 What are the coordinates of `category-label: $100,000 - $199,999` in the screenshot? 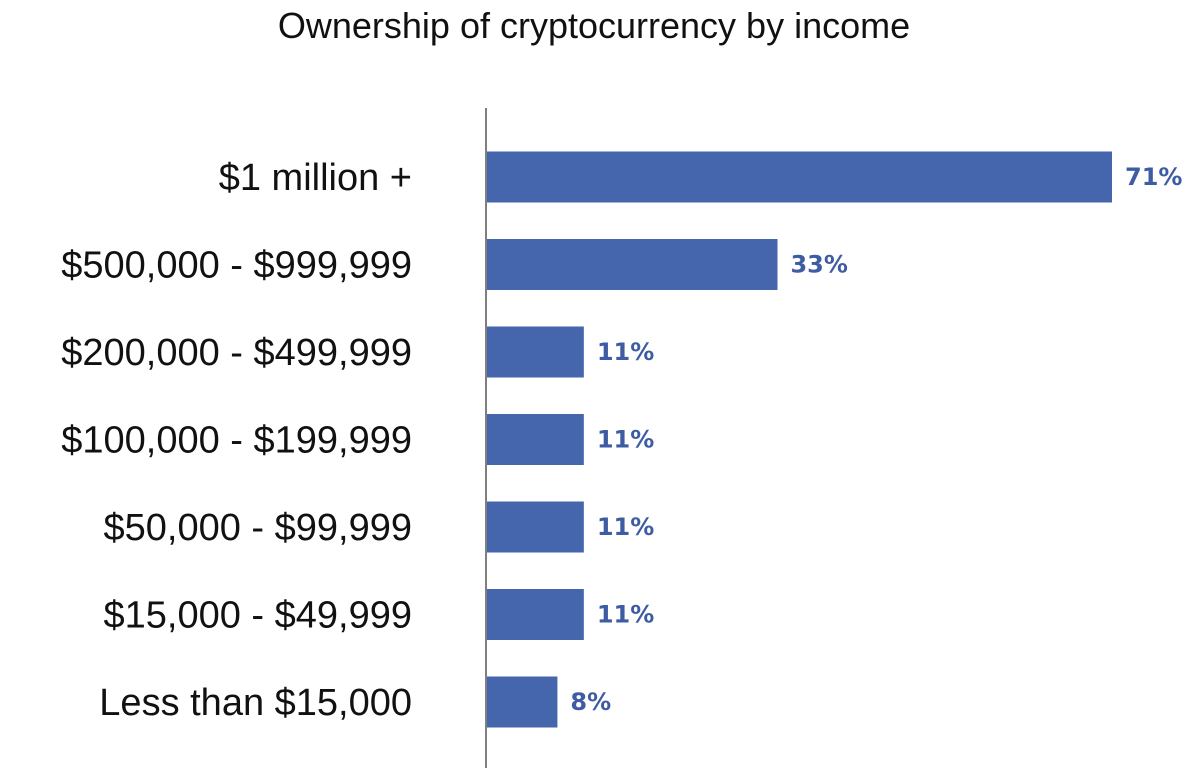 It's located at (236, 441).